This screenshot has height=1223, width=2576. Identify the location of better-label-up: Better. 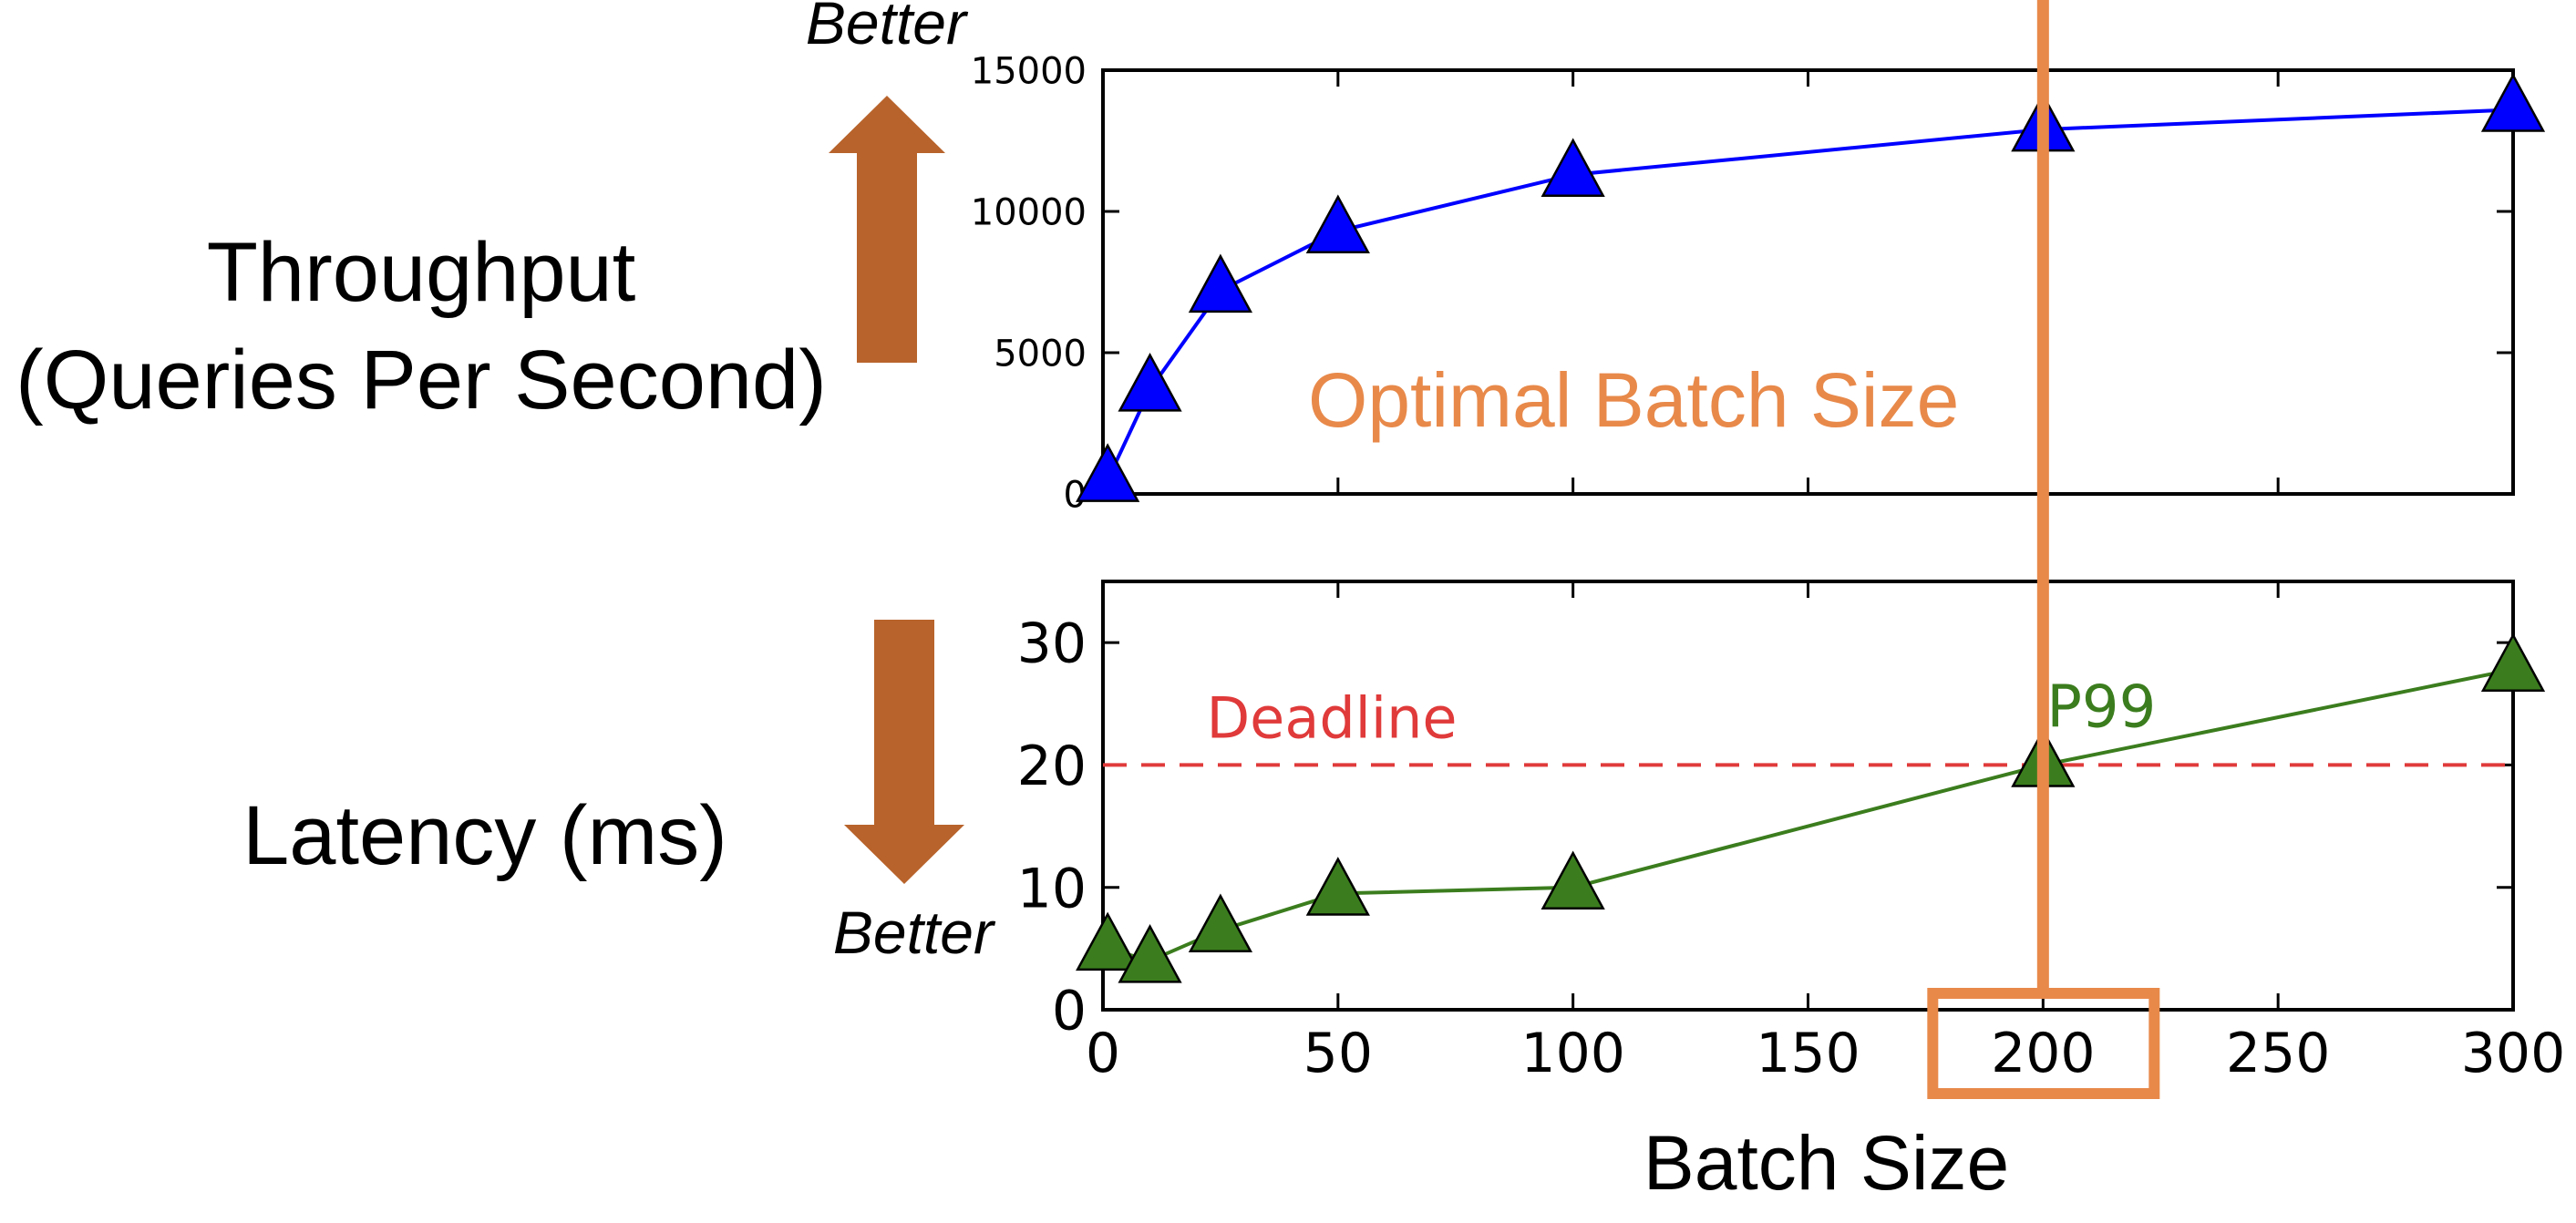
(887, 28).